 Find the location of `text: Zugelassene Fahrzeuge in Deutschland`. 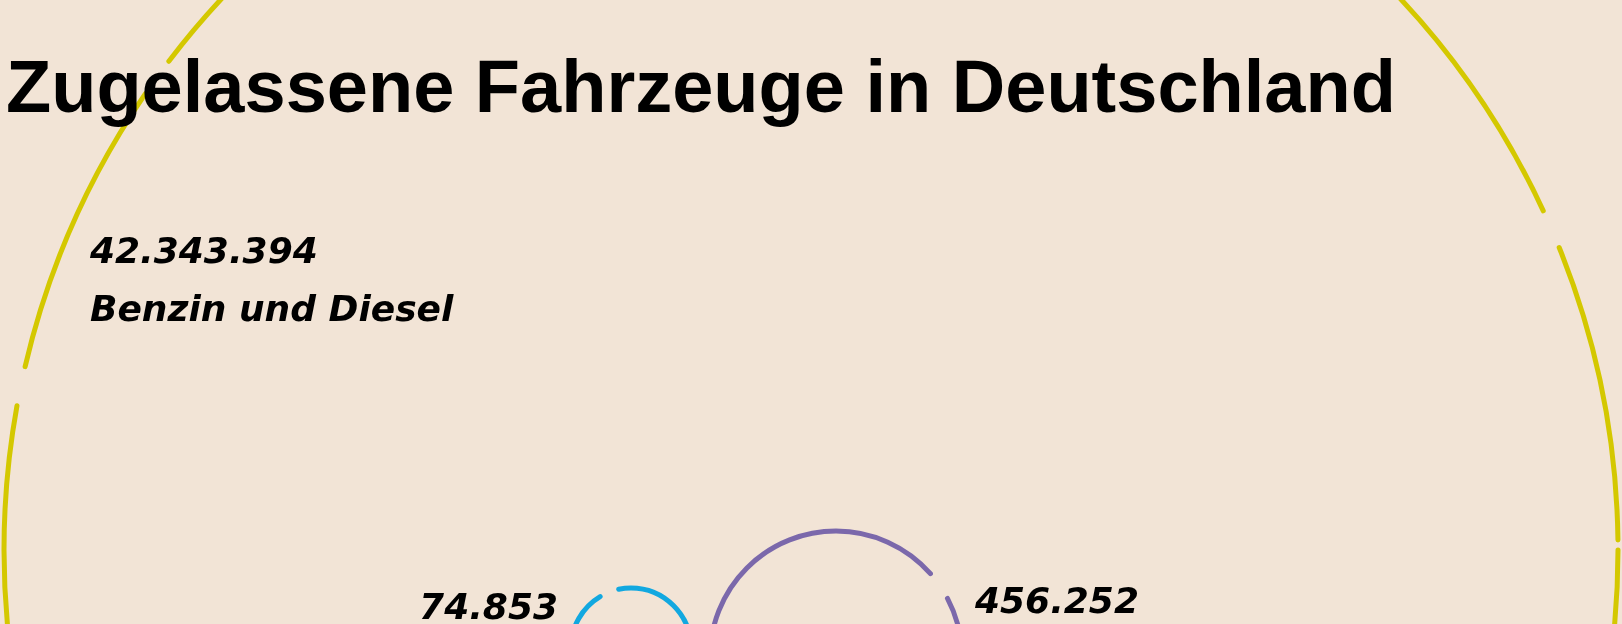

text: Zugelassene Fahrzeuge in Deutschland is located at coordinates (701, 86).